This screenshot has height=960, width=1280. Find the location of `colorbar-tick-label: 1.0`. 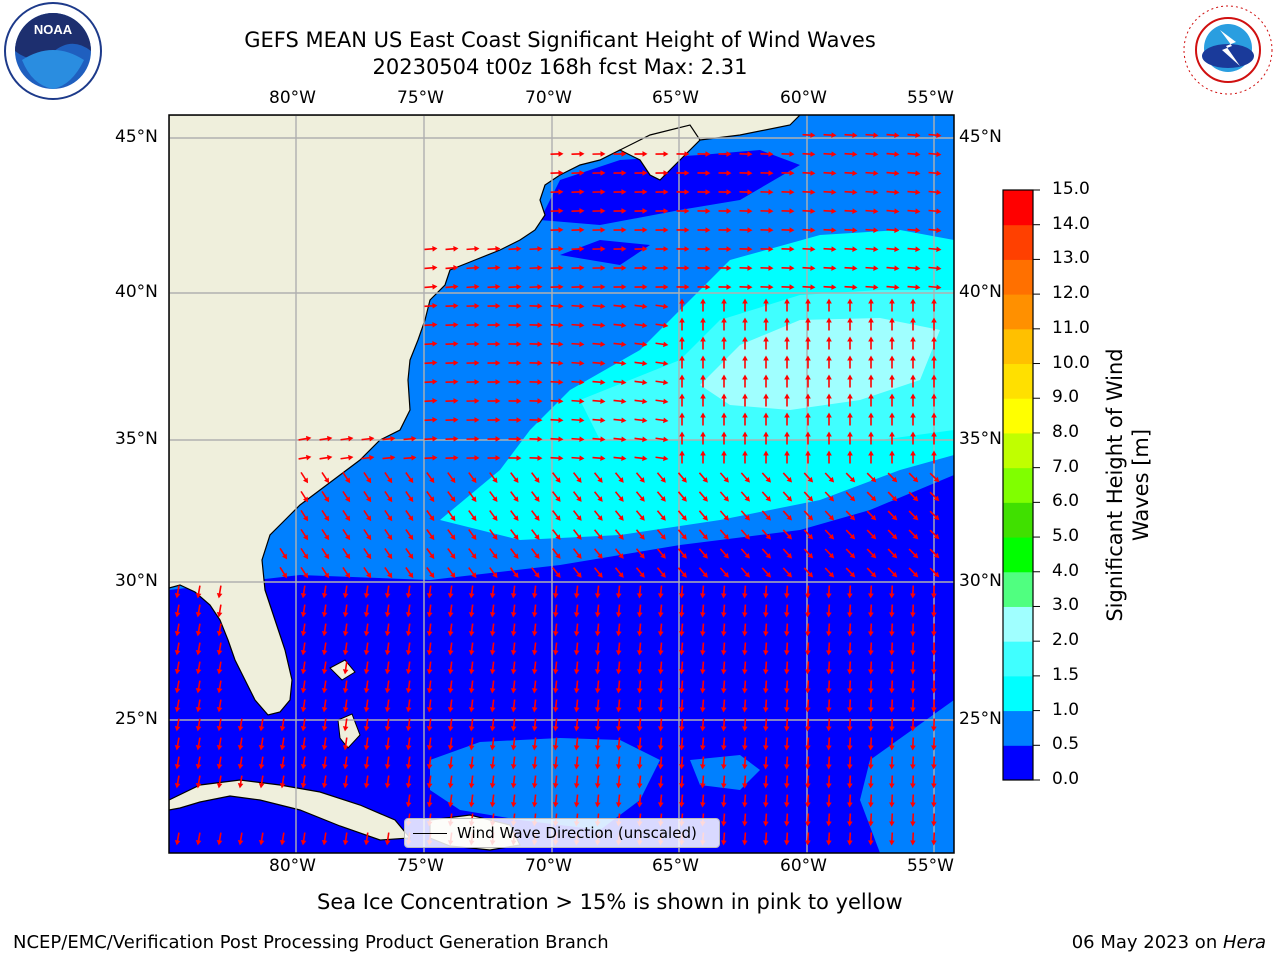

colorbar-tick-label: 1.0 is located at coordinates (1066, 709).